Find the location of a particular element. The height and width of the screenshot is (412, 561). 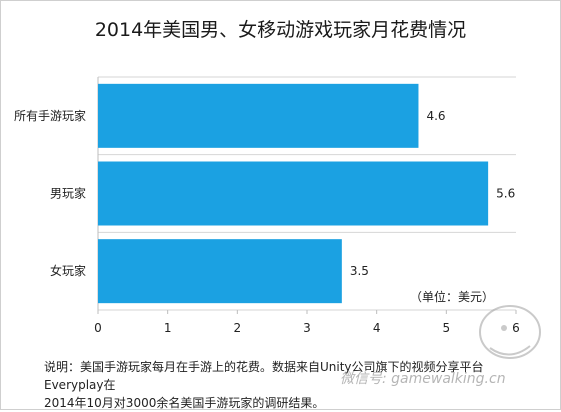

watermark-logo is located at coordinates (510, 332).